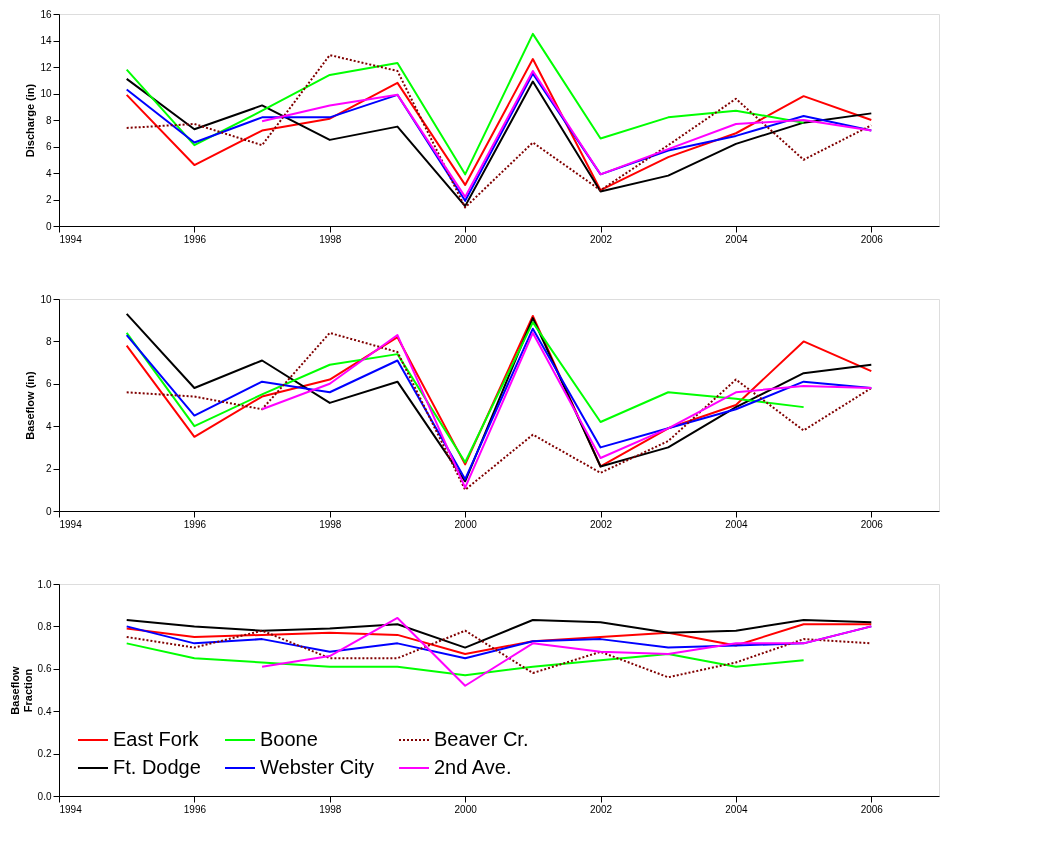 The image size is (1057, 863). What do you see at coordinates (46, 67) in the screenshot?
I see `y-tick-label: 12` at bounding box center [46, 67].